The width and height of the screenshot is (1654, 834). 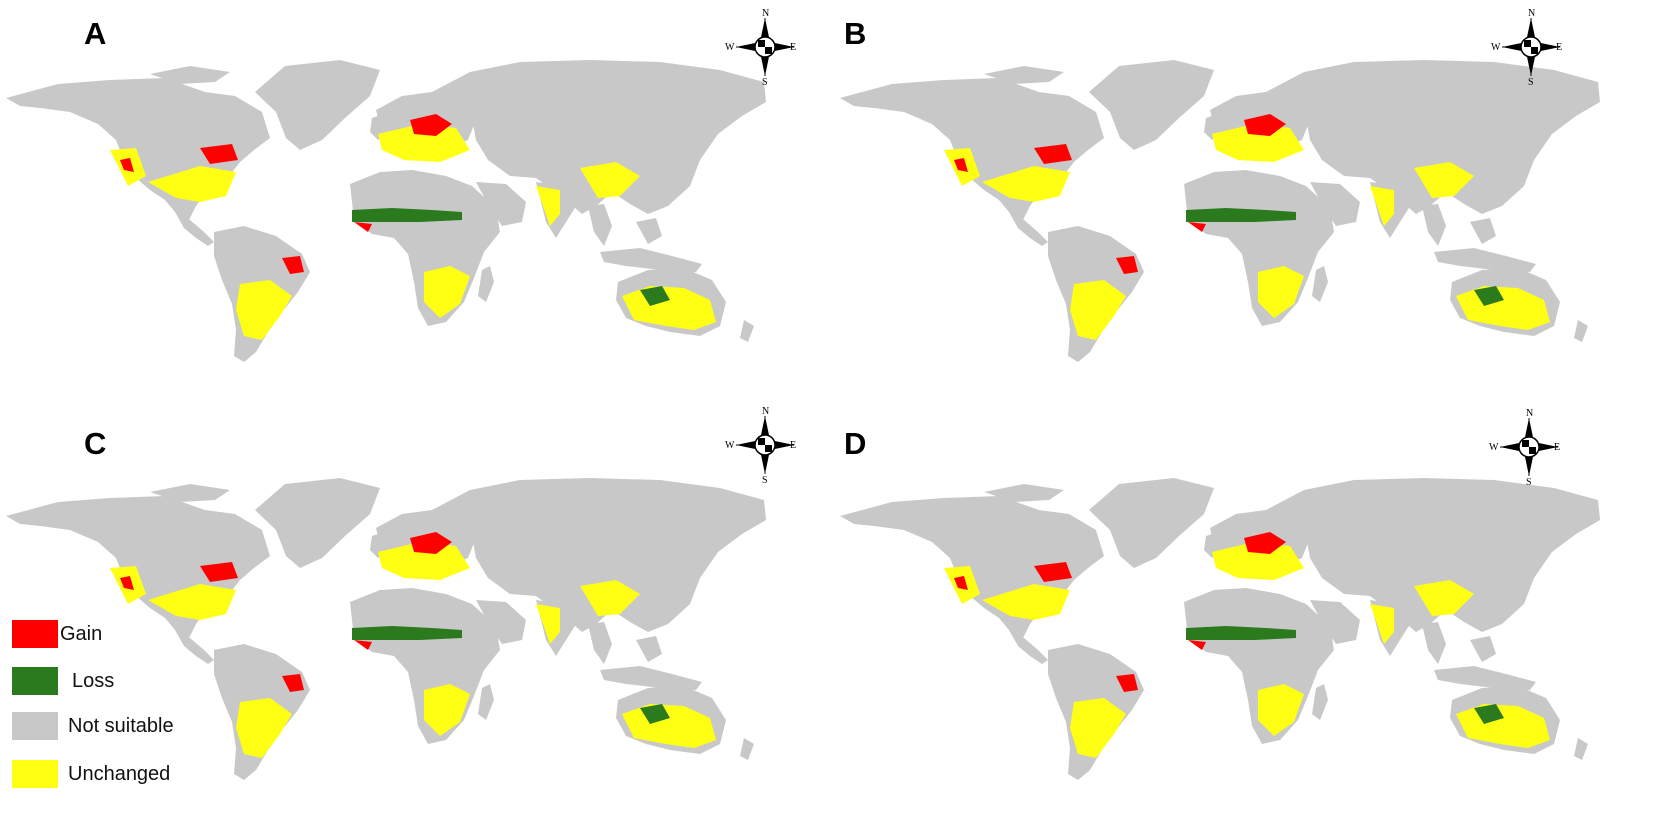 What do you see at coordinates (122, 705) in the screenshot?
I see `map-legend: Gain Loss Not suitable Unchanged` at bounding box center [122, 705].